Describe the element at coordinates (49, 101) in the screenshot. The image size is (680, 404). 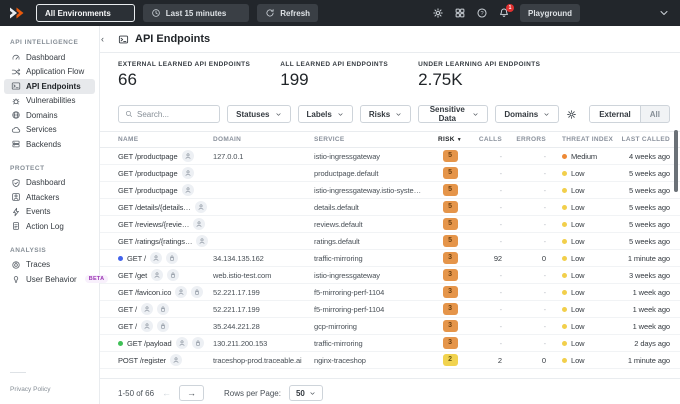
I see `sidebar-item-vulnerabilities: Vulnerabilities` at that location.